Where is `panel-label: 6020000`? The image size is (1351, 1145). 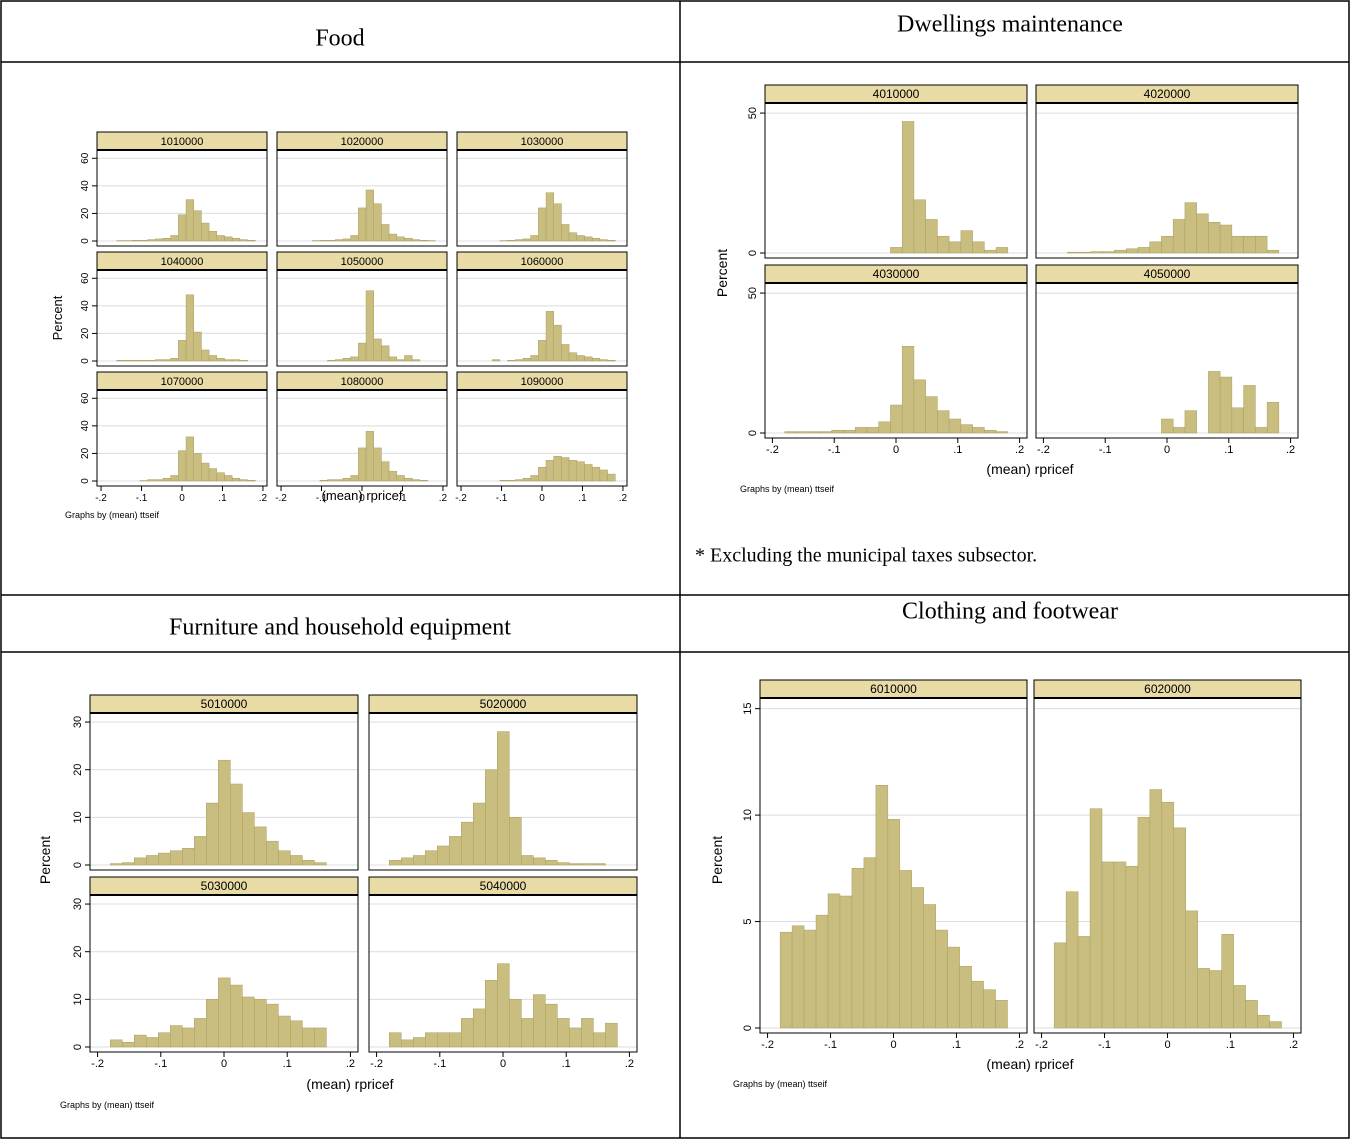 panel-label: 6020000 is located at coordinates (1167, 689).